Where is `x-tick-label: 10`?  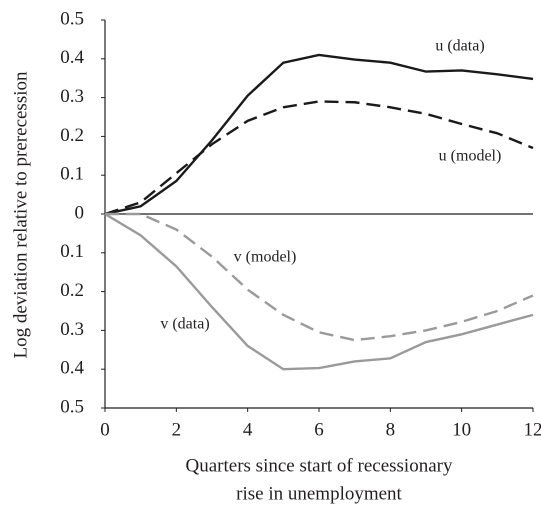
x-tick-label: 10 is located at coordinates (461, 429).